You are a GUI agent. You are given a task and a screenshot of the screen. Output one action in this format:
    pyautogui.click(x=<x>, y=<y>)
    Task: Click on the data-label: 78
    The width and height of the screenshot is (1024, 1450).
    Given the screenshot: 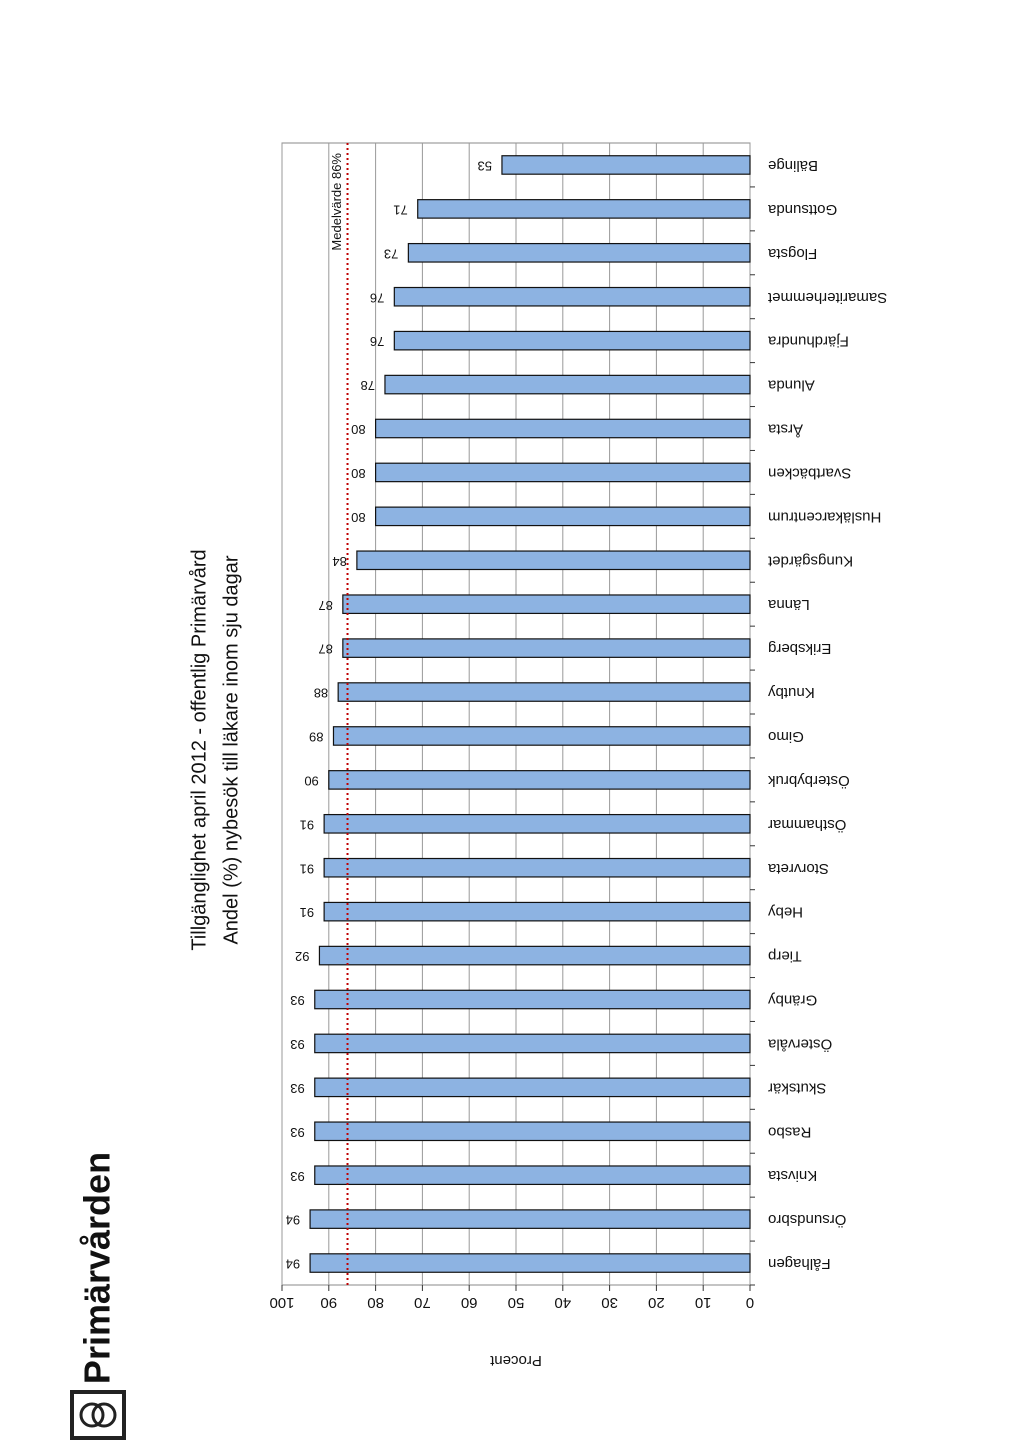 What is the action you would take?
    pyautogui.click(x=367, y=385)
    